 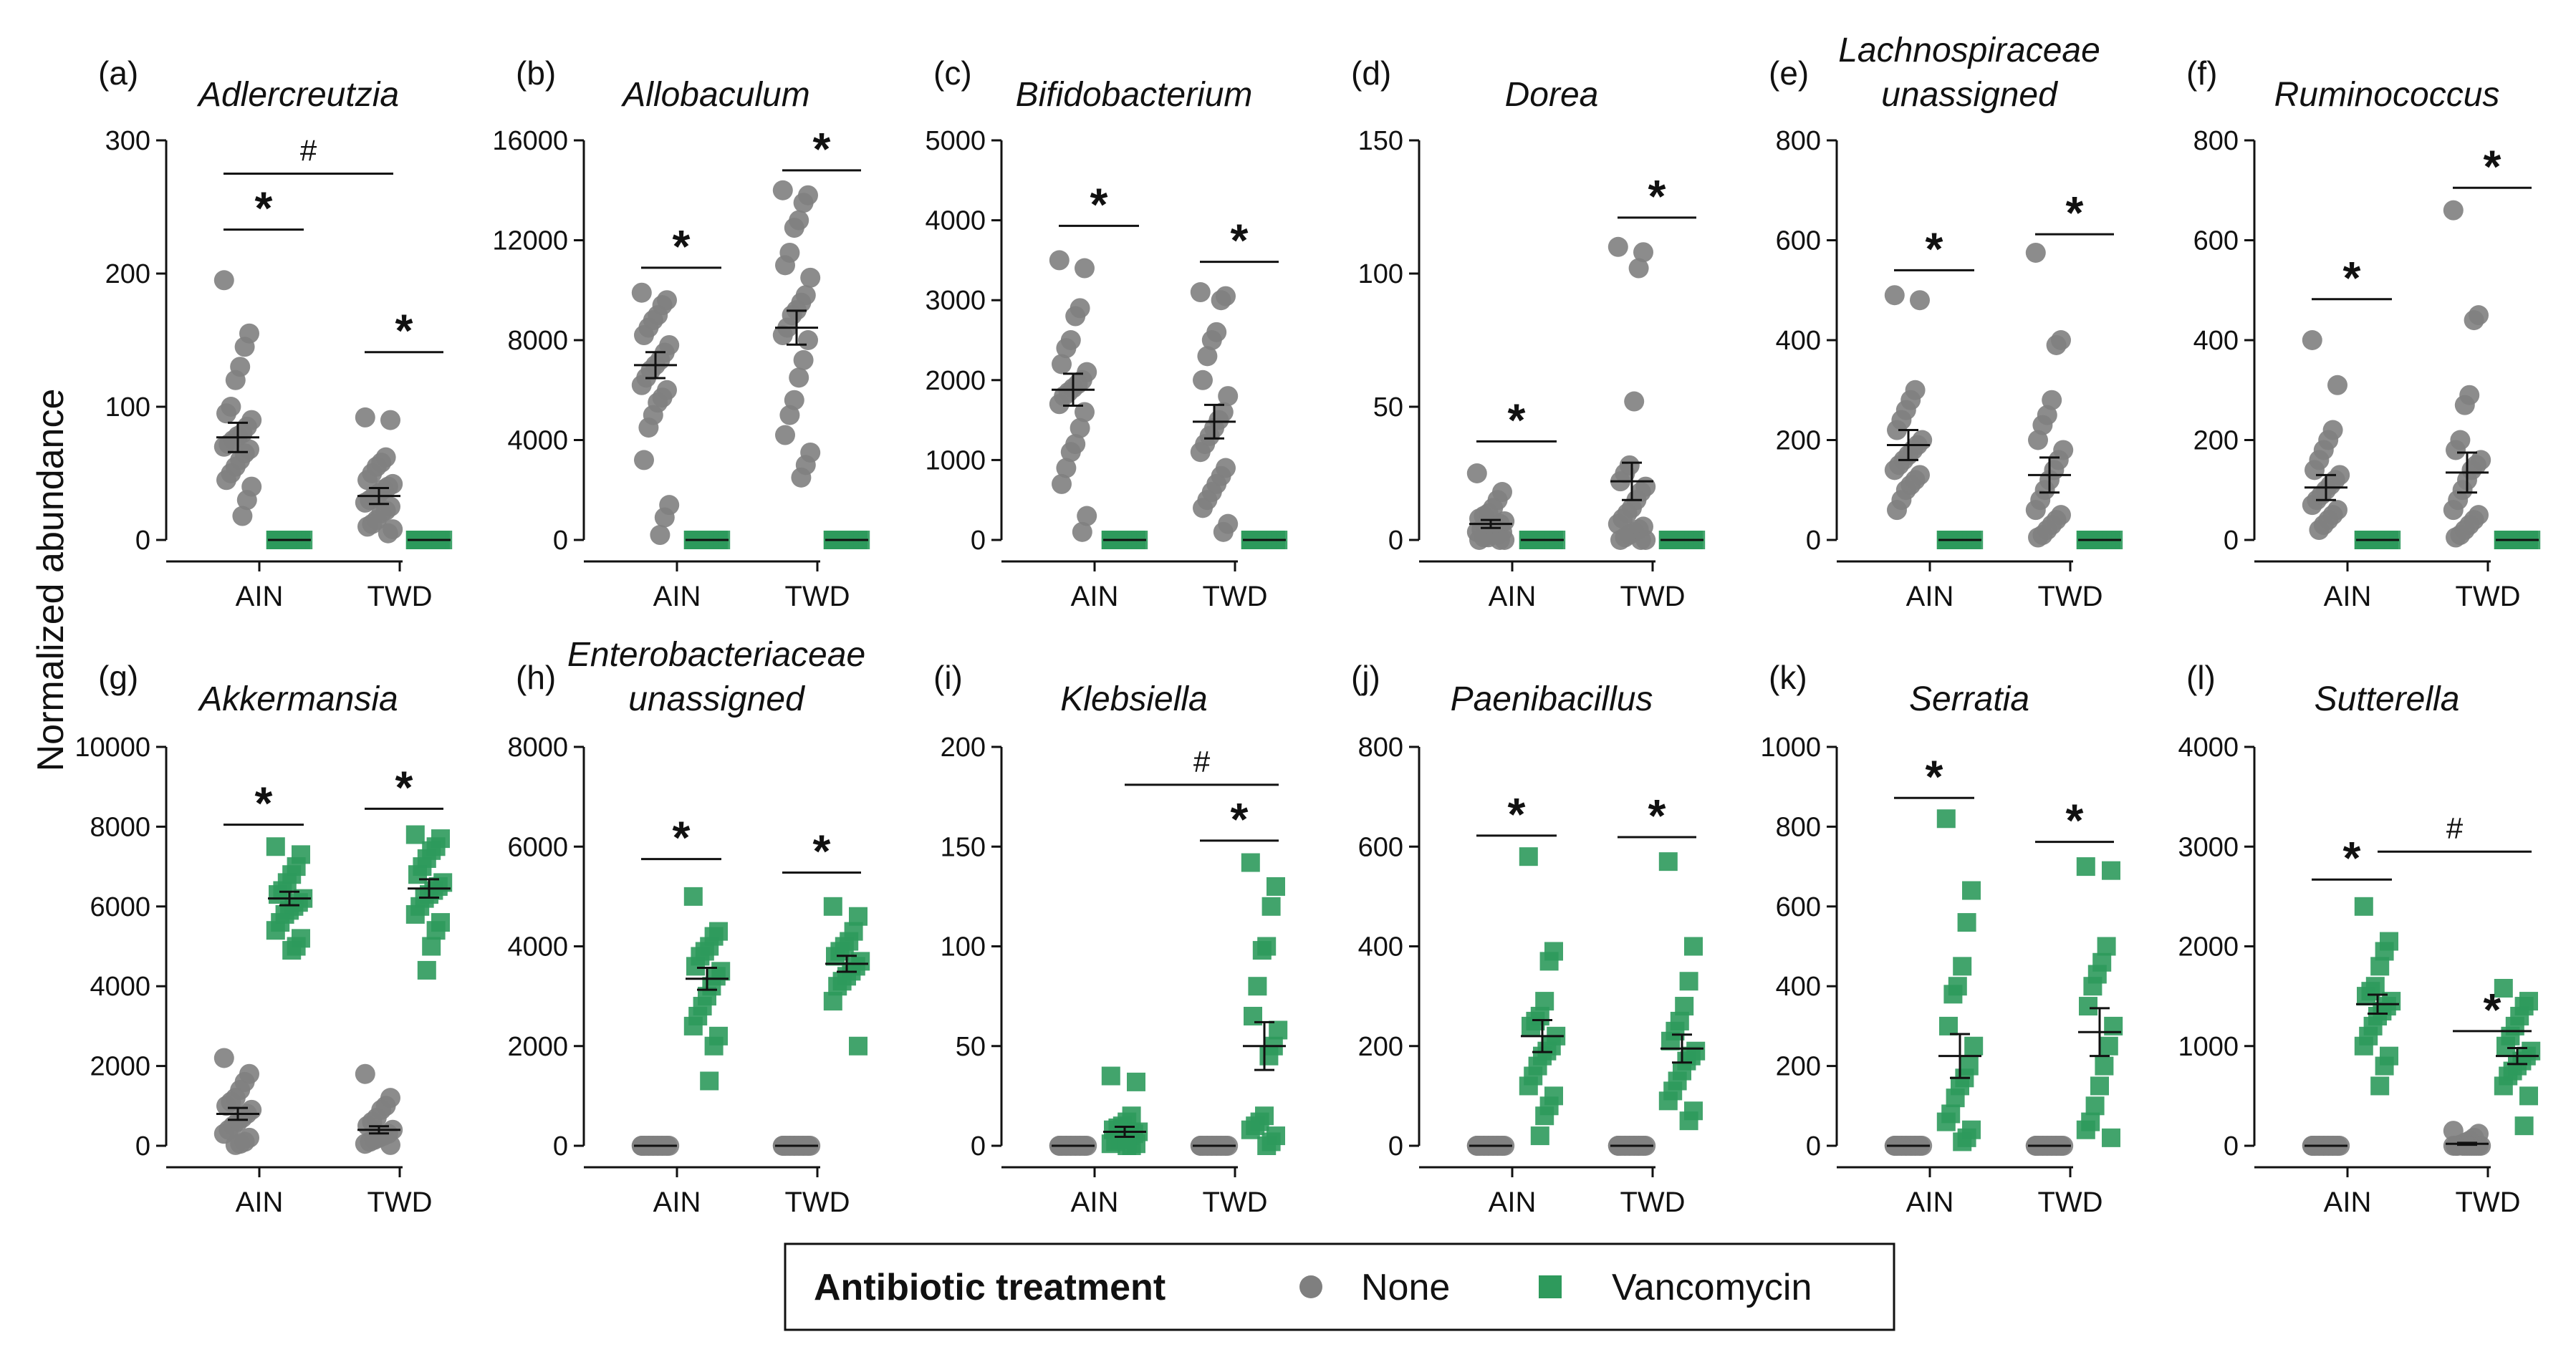 I want to click on panel-title: Lachnospiraceae, so click(x=1969, y=51).